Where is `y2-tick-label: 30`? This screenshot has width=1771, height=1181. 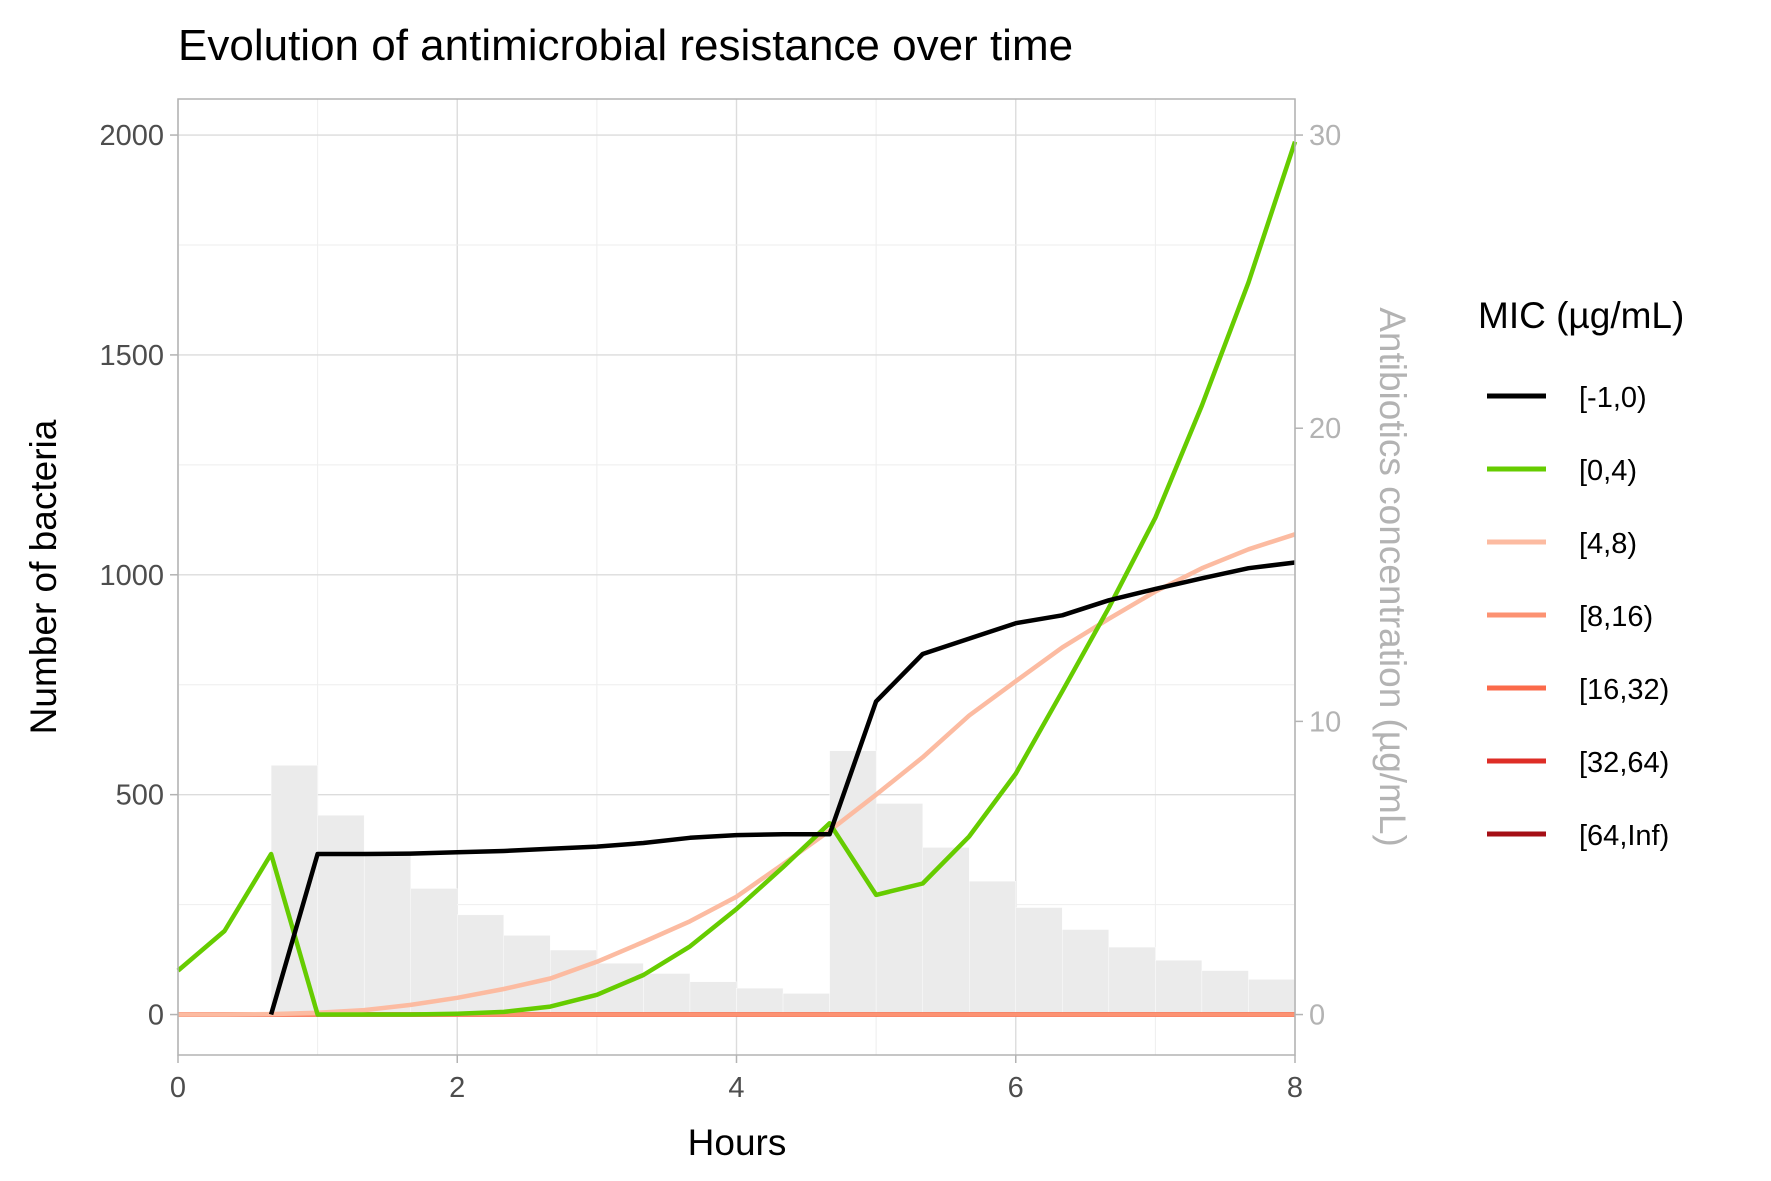
y2-tick-label: 30 is located at coordinates (1325, 136).